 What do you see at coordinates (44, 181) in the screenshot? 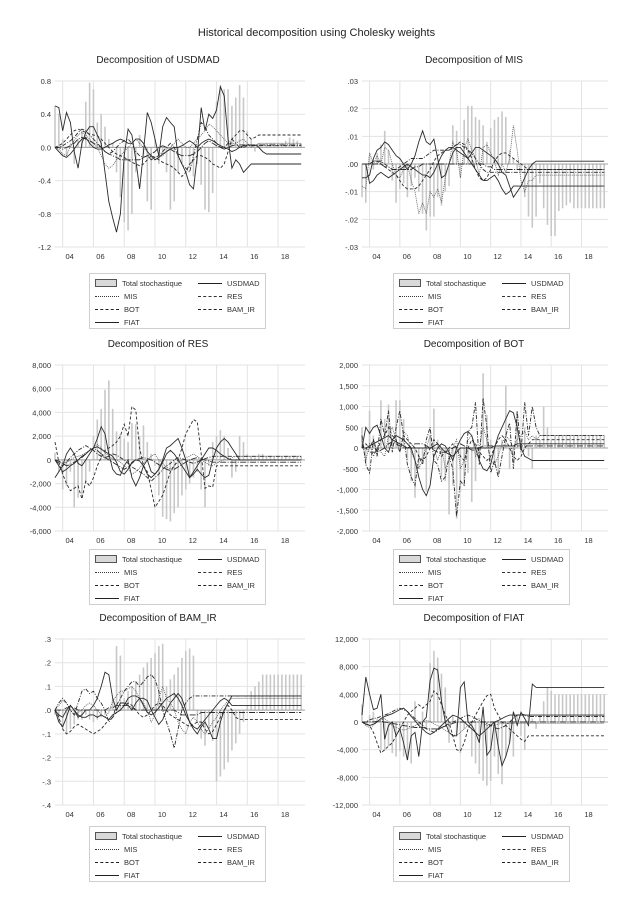
I see `y-tick-label: -0.4` at bounding box center [44, 181].